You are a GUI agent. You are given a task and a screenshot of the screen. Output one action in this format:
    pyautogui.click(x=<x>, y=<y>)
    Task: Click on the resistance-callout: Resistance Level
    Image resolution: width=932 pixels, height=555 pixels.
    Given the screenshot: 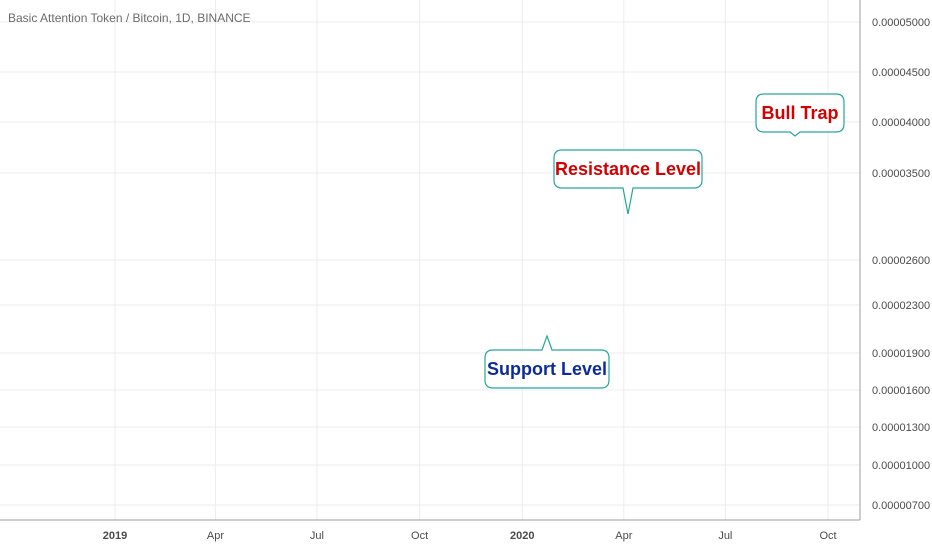 What is the action you would take?
    pyautogui.click(x=628, y=182)
    